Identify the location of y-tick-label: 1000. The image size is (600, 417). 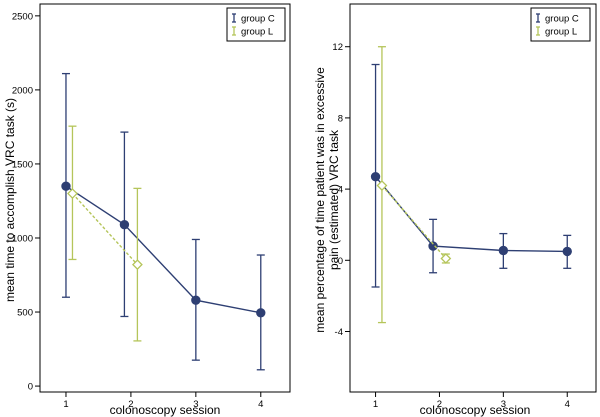
(22, 238).